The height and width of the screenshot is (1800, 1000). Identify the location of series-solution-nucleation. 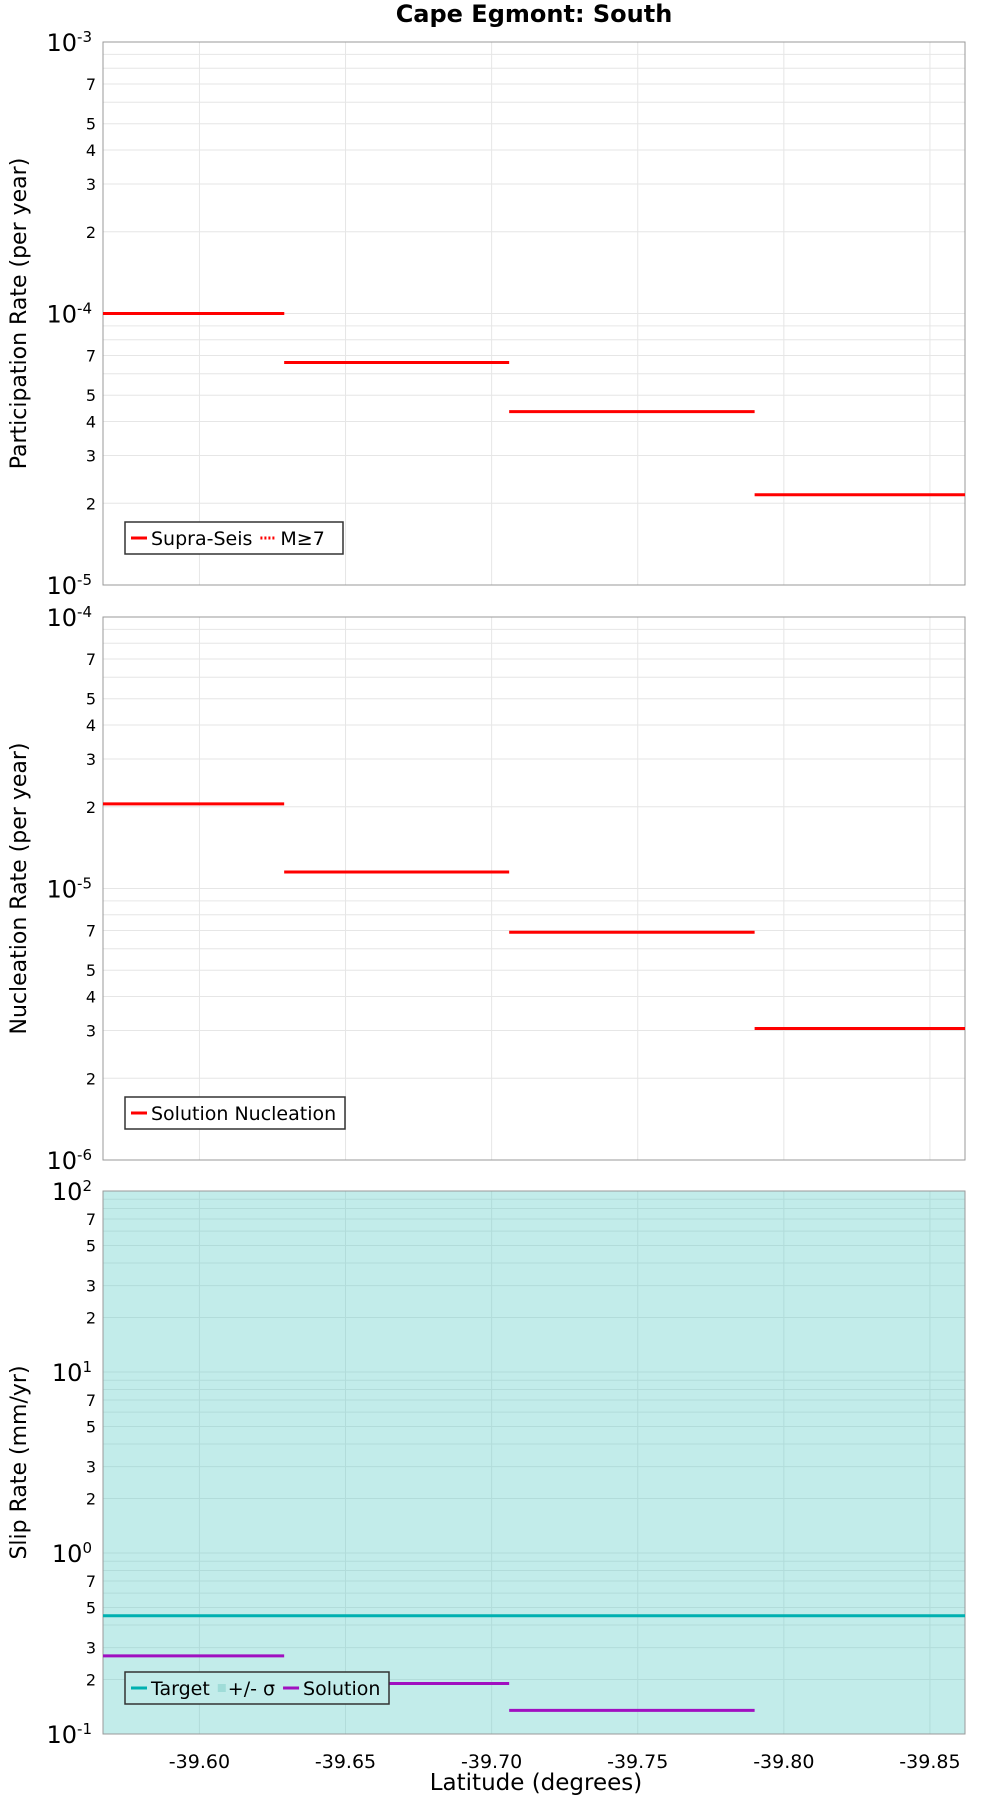
(534, 916).